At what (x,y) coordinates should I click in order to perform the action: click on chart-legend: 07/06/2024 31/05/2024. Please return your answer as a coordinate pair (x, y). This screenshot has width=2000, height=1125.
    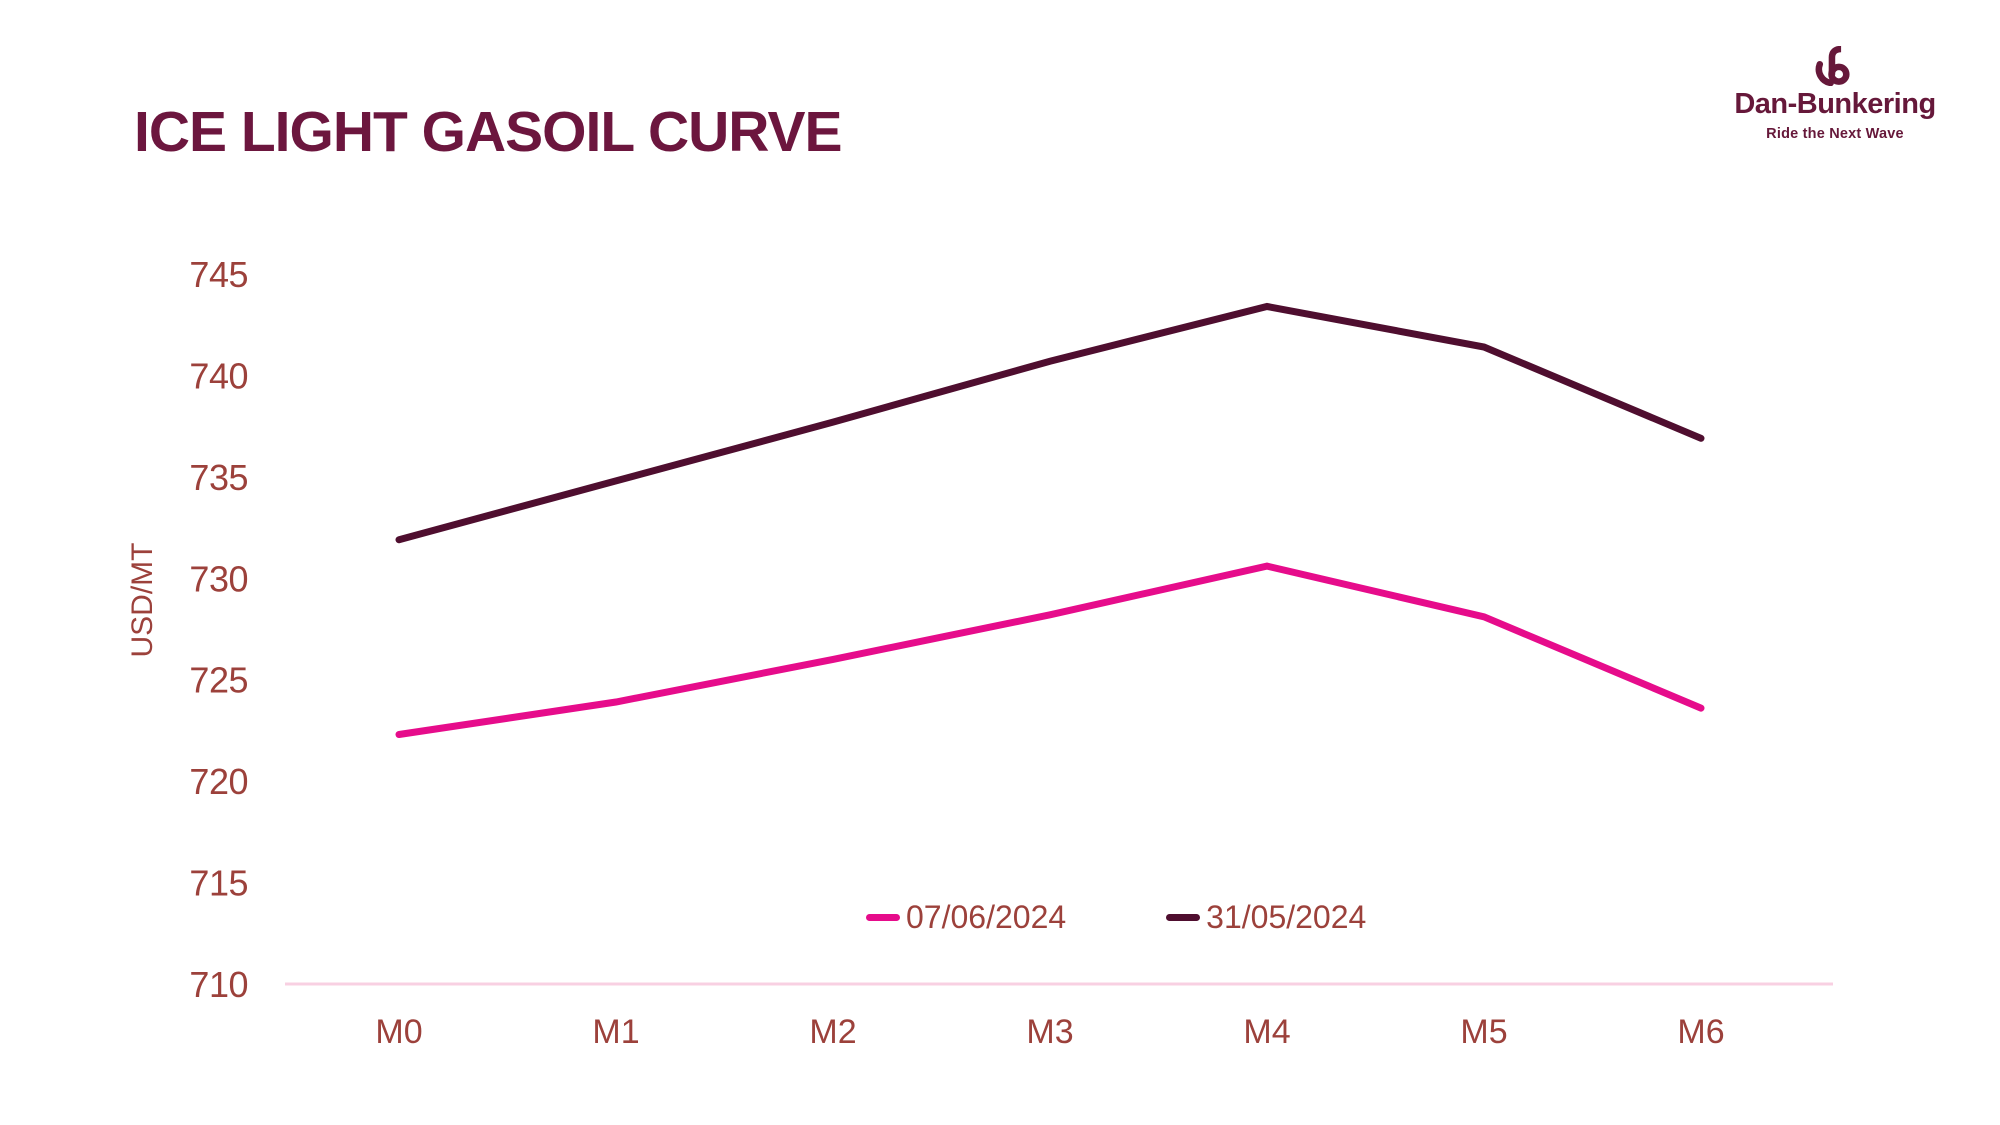
    Looking at the image, I should click on (1116, 917).